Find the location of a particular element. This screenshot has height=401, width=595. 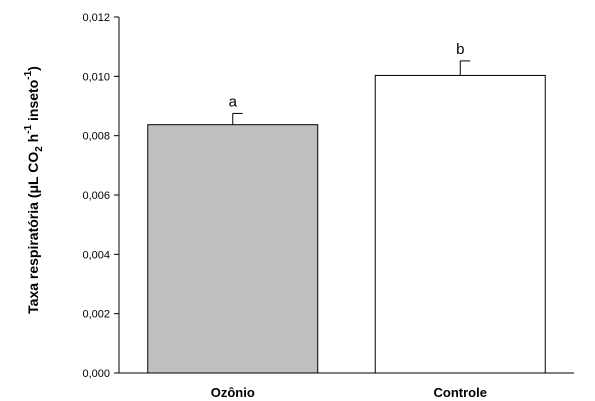

significance-letter: b is located at coordinates (460, 49).